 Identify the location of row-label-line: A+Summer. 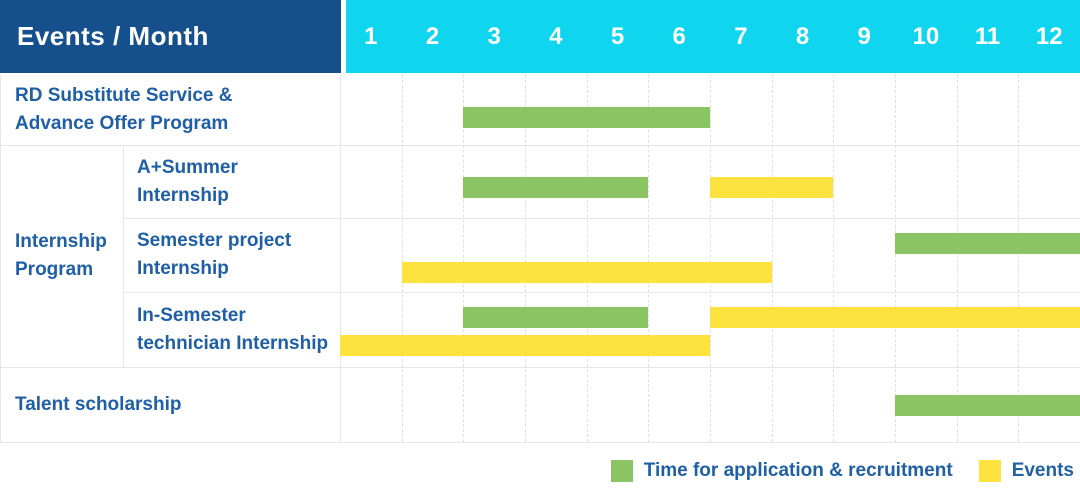
(187, 167).